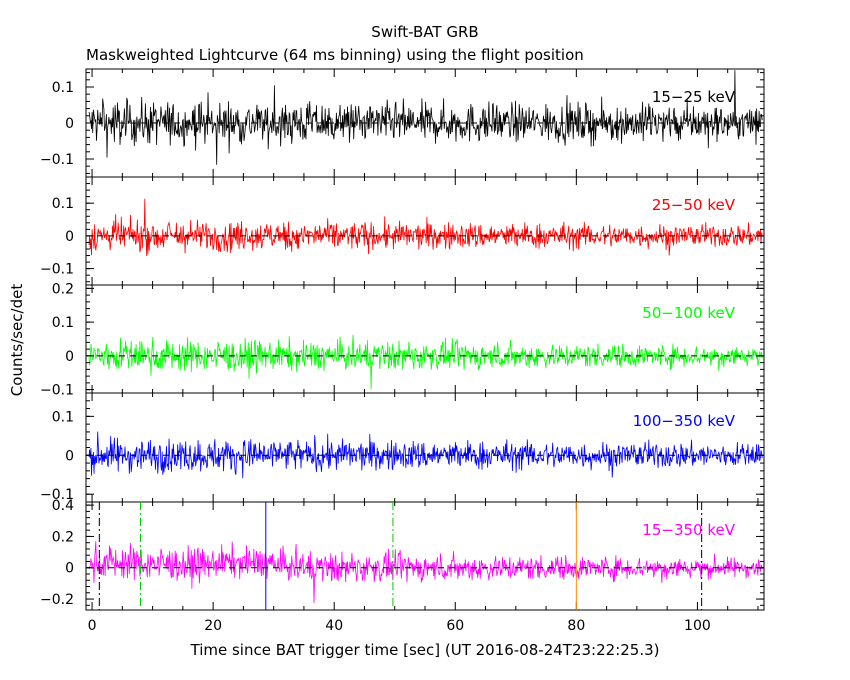  What do you see at coordinates (425, 227) in the screenshot?
I see `series-line-25-50-kev` at bounding box center [425, 227].